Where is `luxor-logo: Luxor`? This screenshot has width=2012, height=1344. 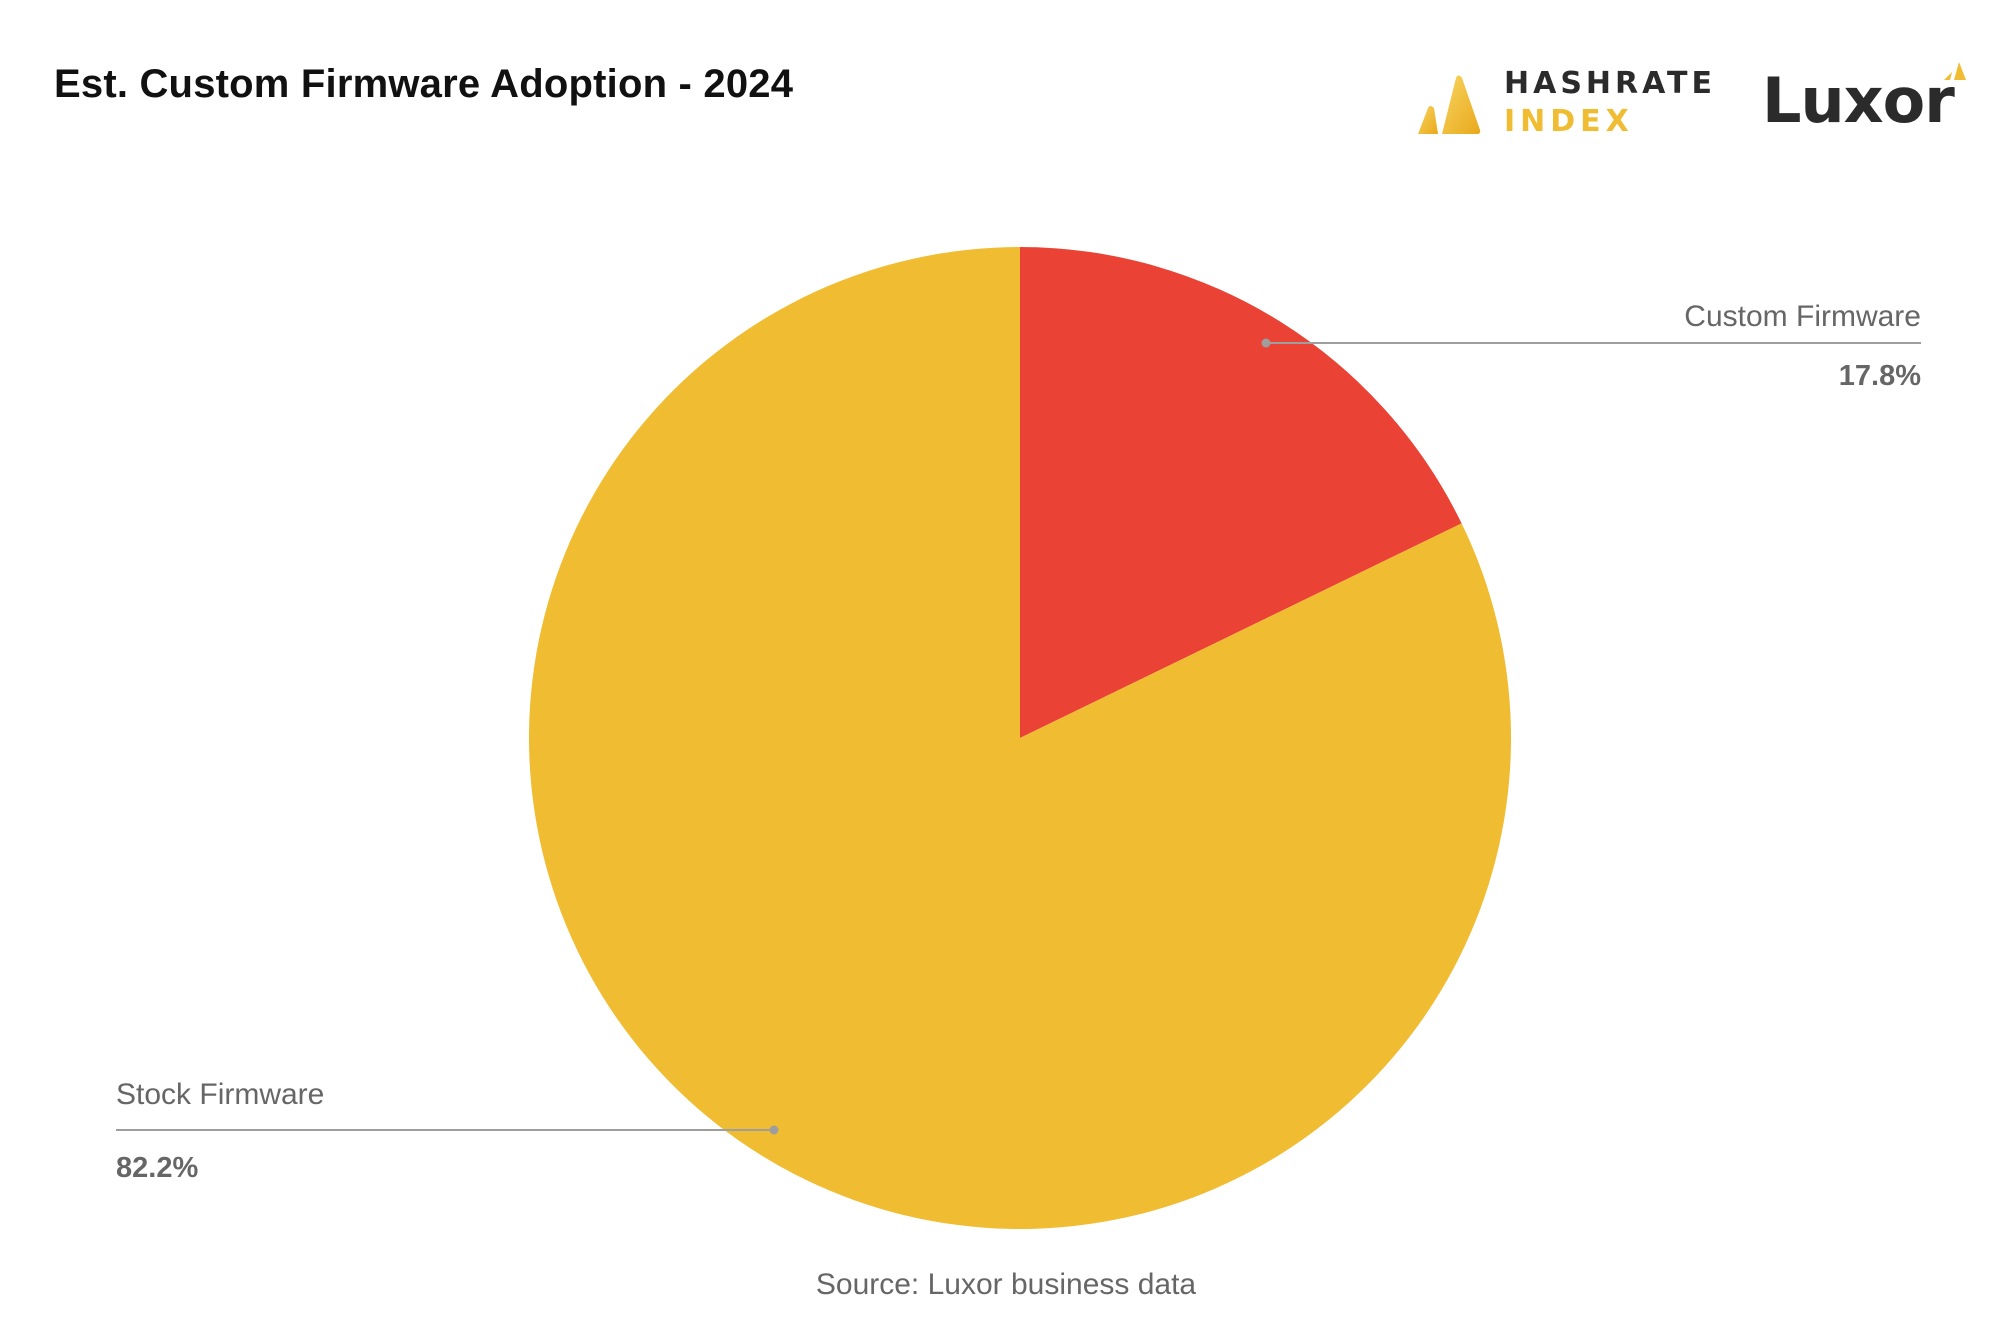
luxor-logo: Luxor is located at coordinates (1867, 96).